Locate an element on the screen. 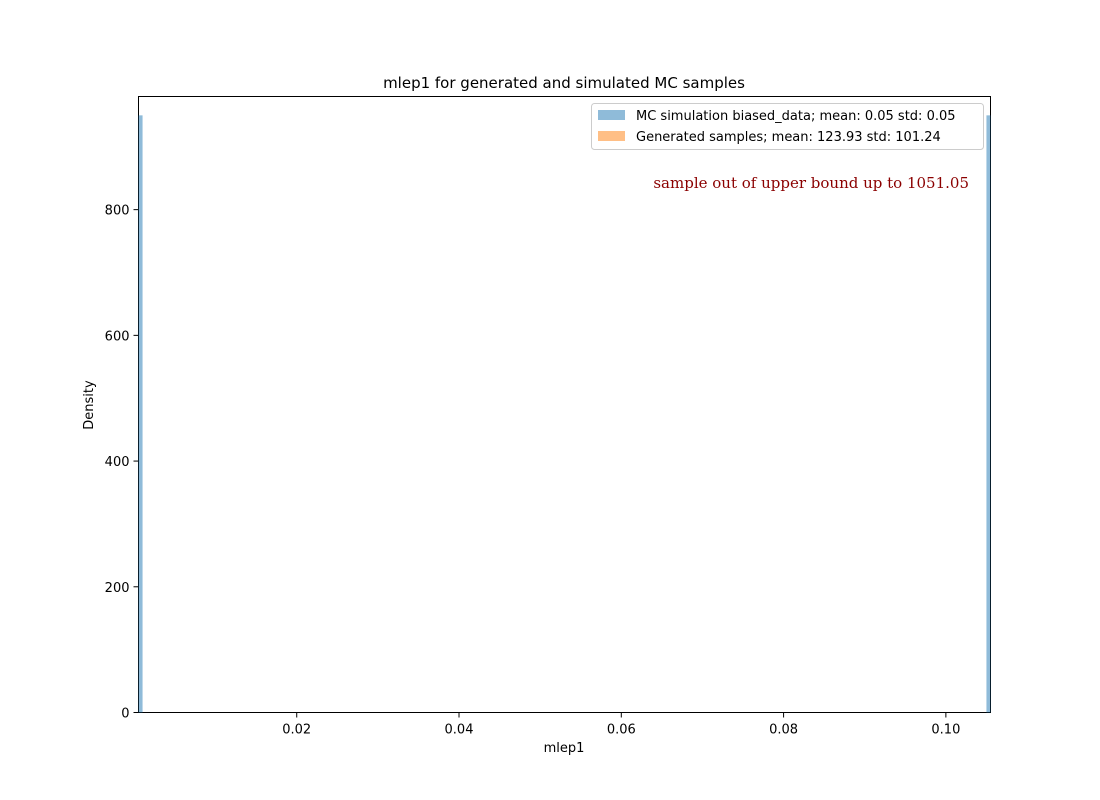  legend-box is located at coordinates (787, 126).